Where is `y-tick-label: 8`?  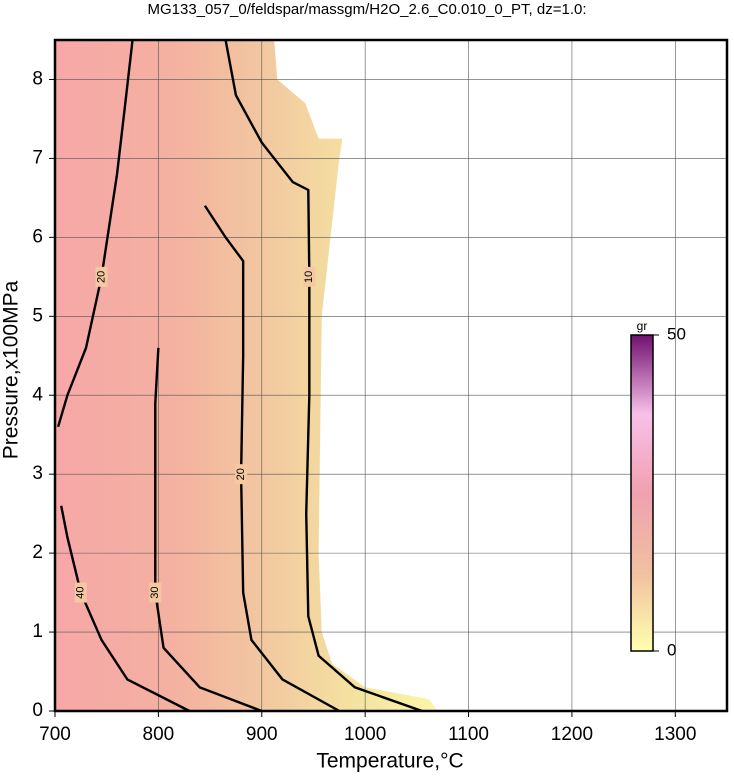
y-tick-label: 8 is located at coordinates (37, 78).